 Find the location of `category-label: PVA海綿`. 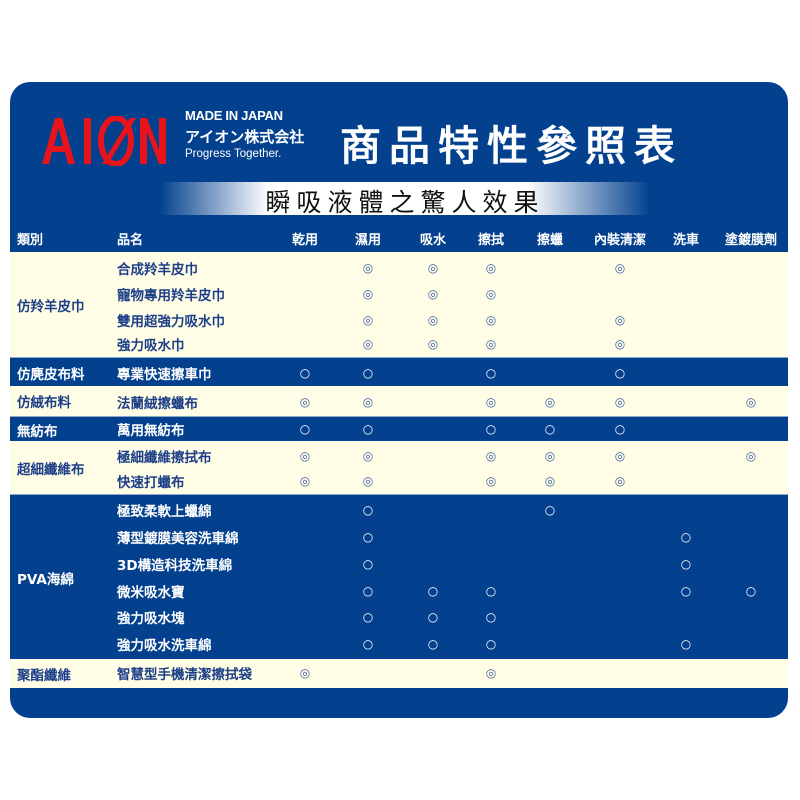

category-label: PVA海綿 is located at coordinates (45, 579).